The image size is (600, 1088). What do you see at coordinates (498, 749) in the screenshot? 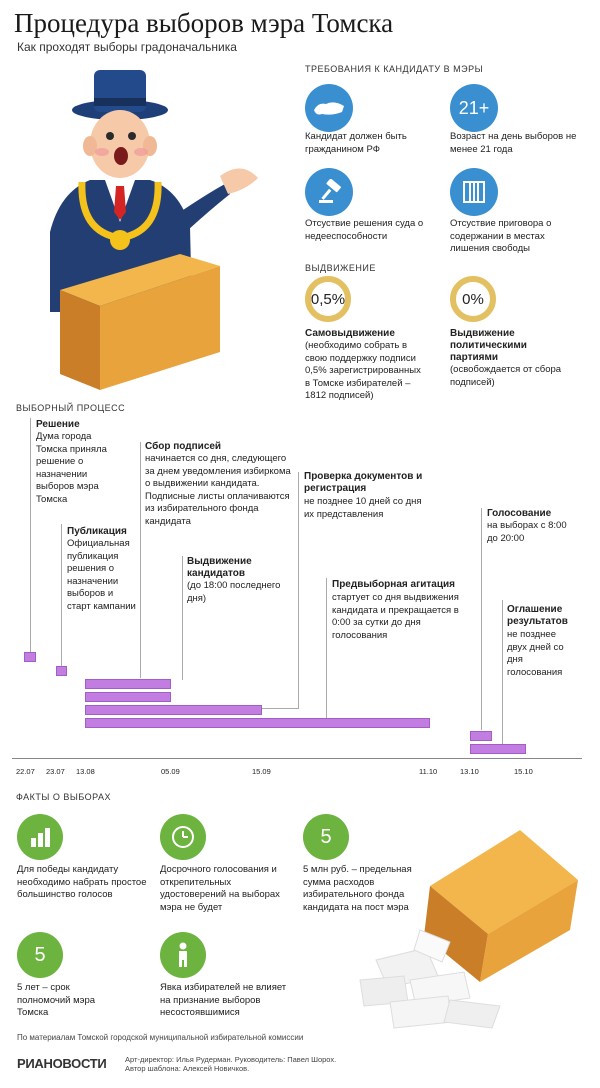
I see `bar-results` at bounding box center [498, 749].